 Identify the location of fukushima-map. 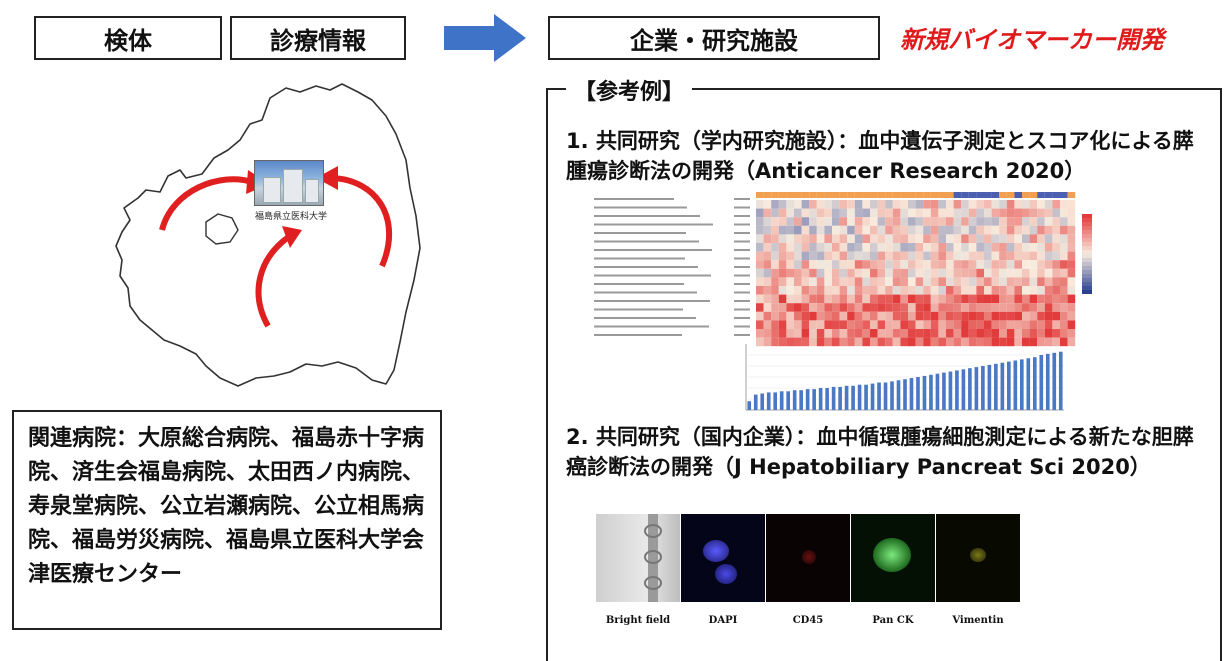
(268, 235).